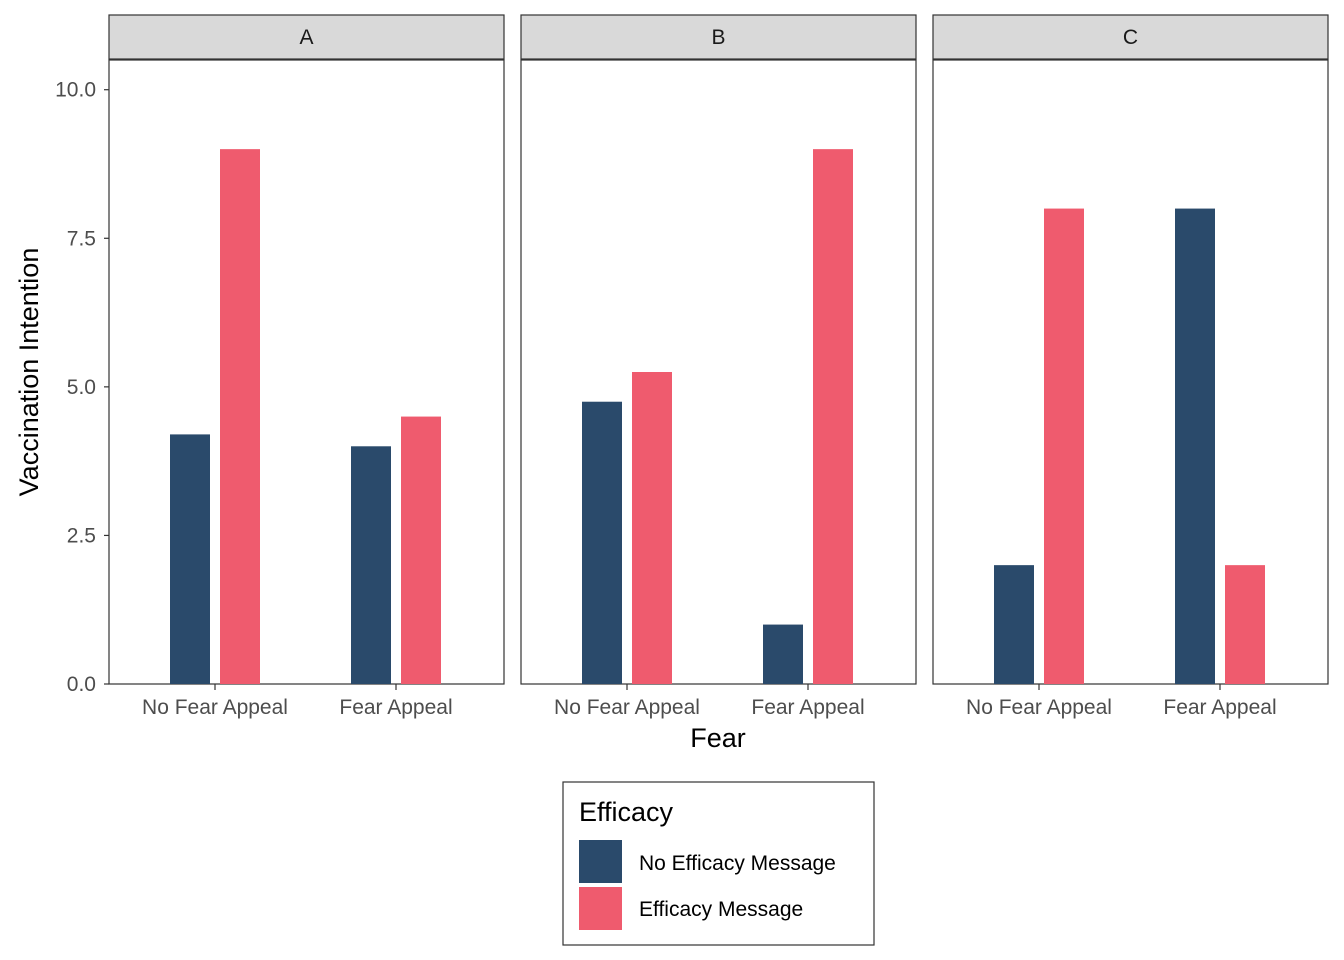 The image size is (1344, 960). I want to click on y-tick-label: 10.0, so click(75, 90).